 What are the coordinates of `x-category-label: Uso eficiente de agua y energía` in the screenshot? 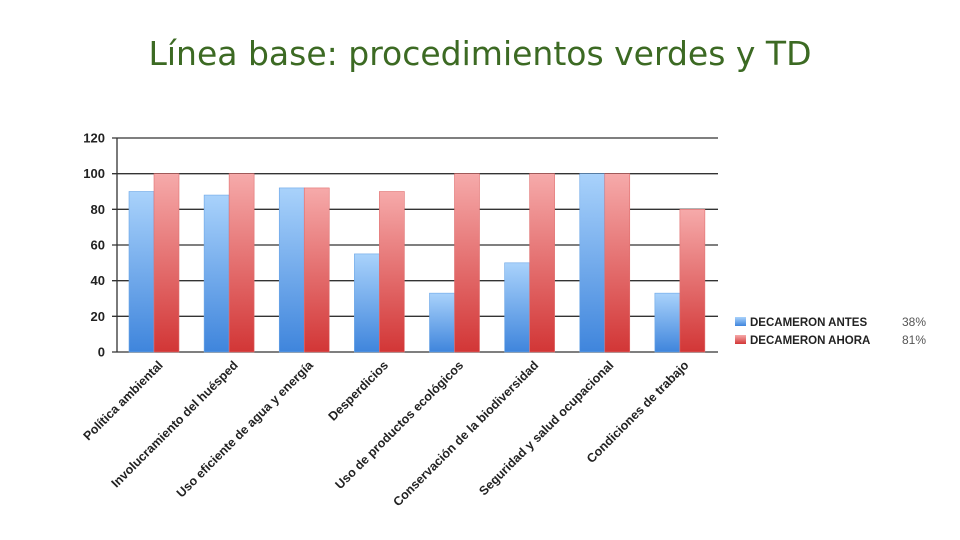 It's located at (245, 428).